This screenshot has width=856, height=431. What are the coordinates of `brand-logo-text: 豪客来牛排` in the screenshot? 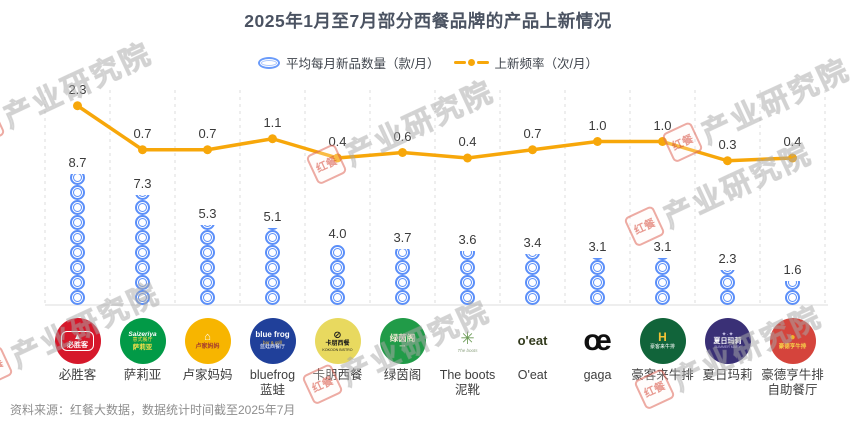 It's located at (662, 346).